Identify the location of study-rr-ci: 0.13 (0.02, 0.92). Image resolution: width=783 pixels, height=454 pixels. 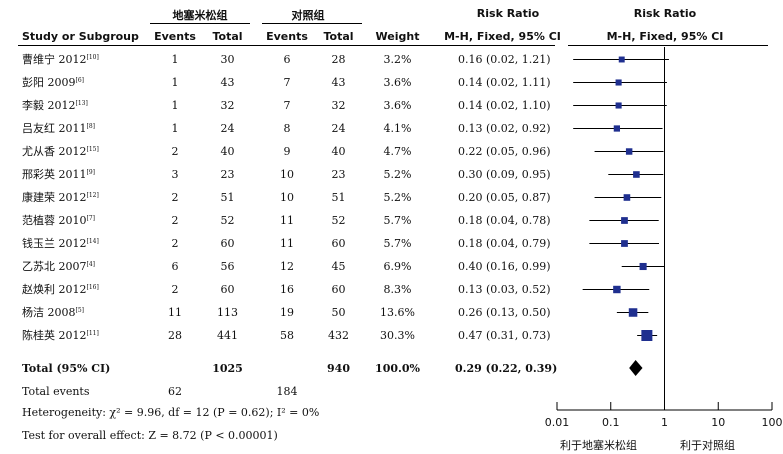
(504, 128).